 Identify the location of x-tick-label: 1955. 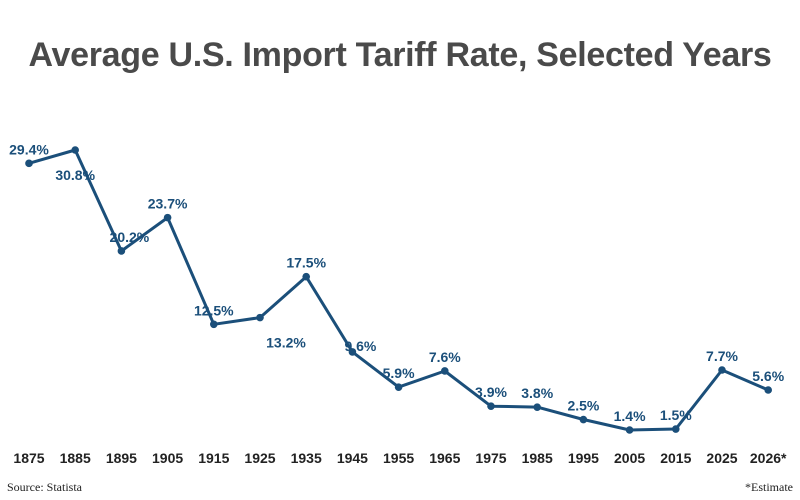
(398, 458).